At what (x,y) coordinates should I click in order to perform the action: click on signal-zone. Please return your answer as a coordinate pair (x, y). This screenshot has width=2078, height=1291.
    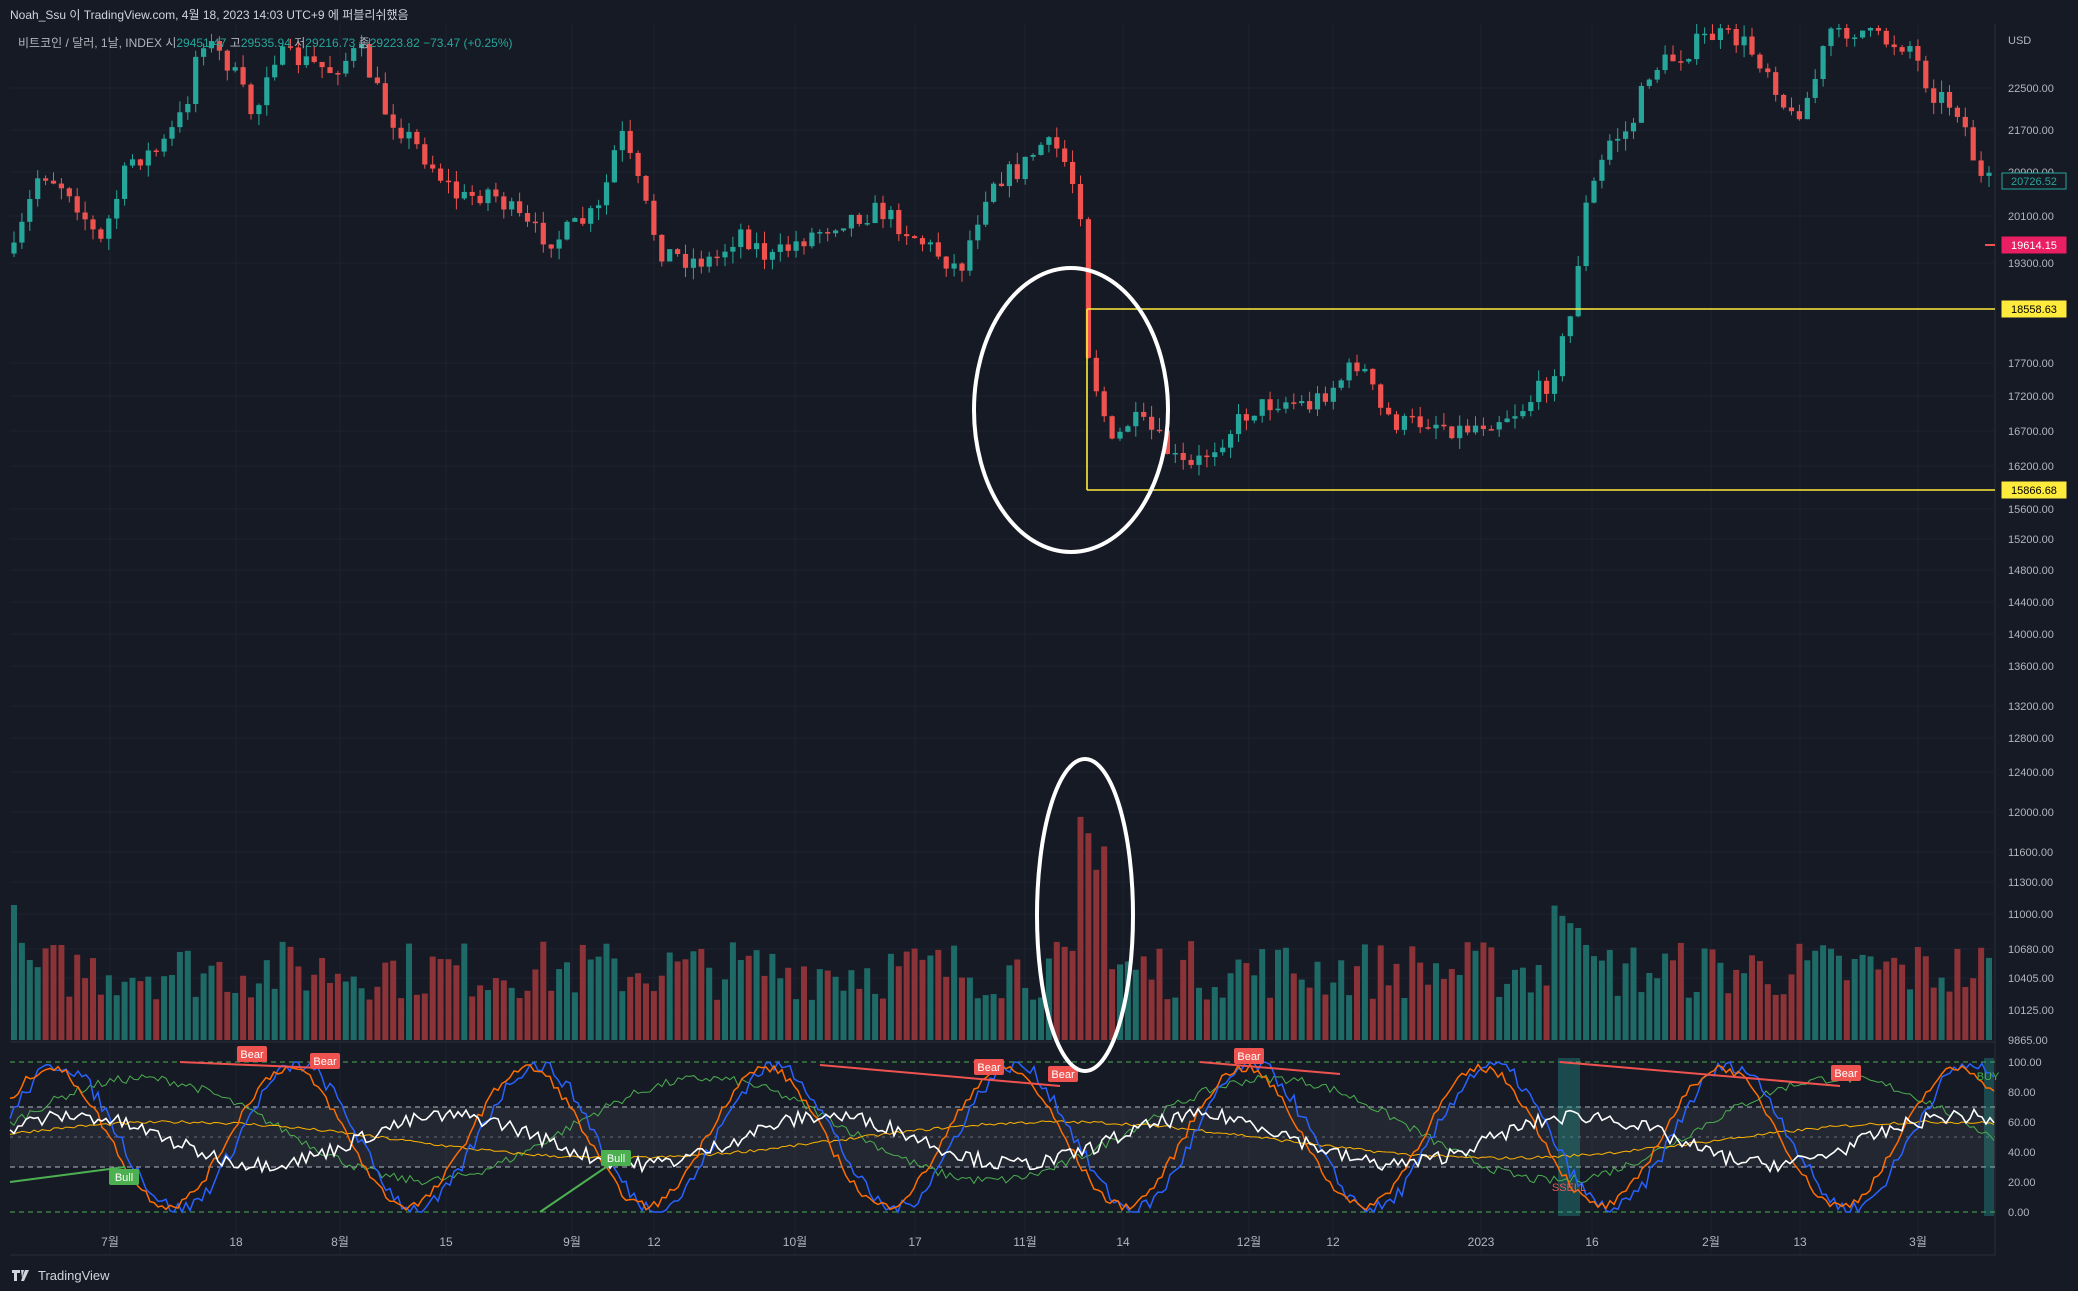
    Looking at the image, I should click on (1989, 1137).